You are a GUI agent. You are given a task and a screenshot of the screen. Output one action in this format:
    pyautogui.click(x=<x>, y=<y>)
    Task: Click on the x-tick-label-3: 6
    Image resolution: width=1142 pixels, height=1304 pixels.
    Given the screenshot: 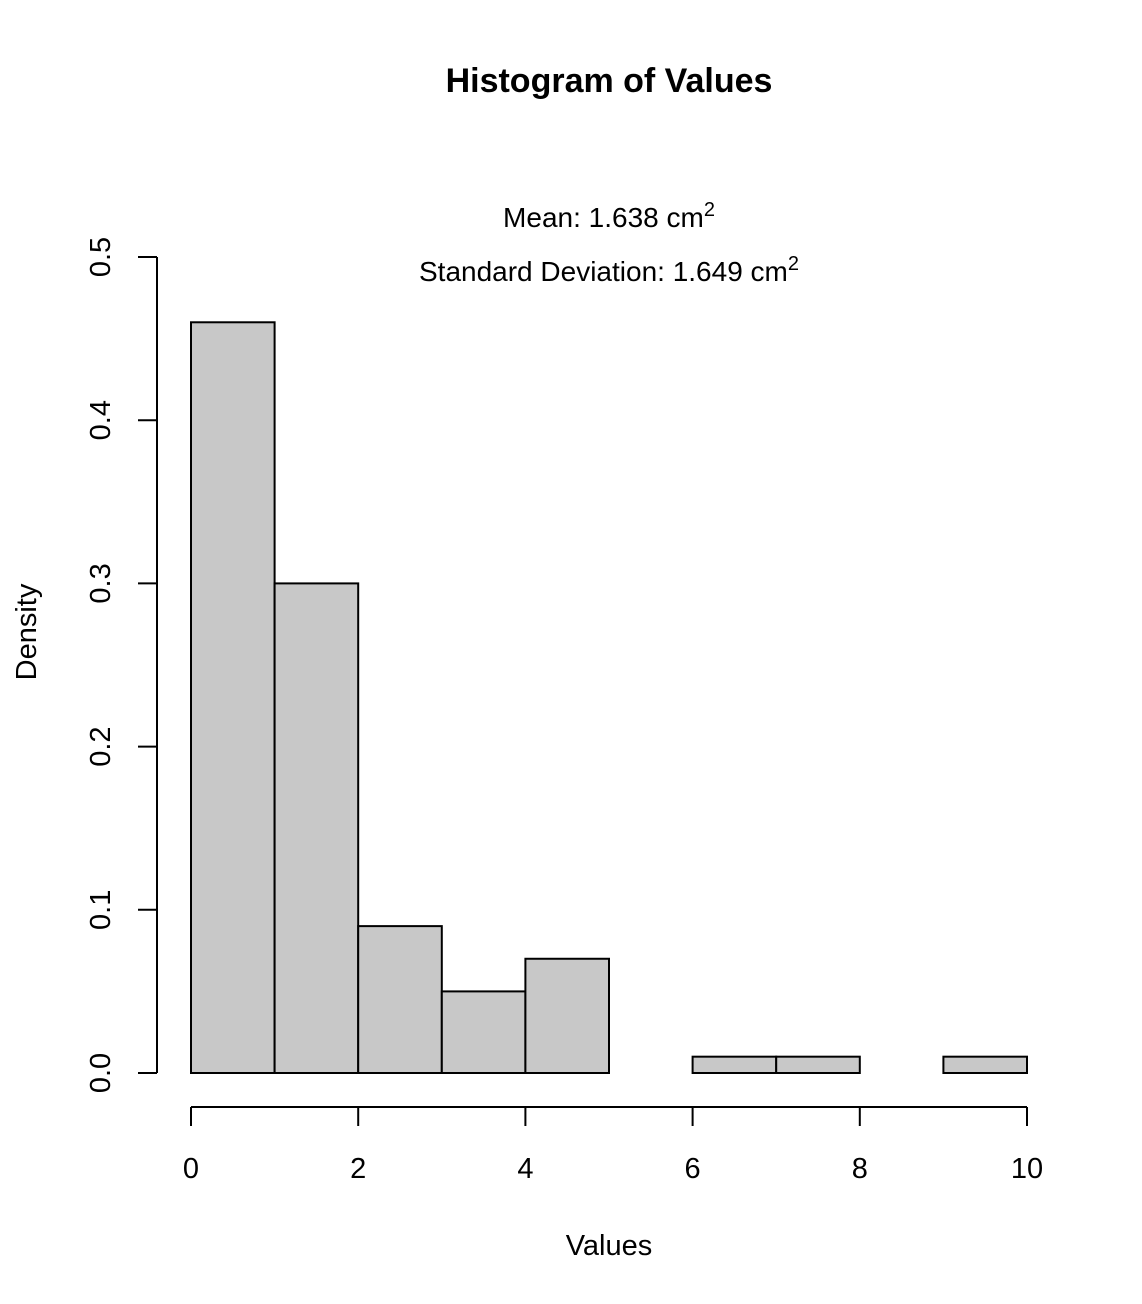 What is the action you would take?
    pyautogui.click(x=693, y=1169)
    